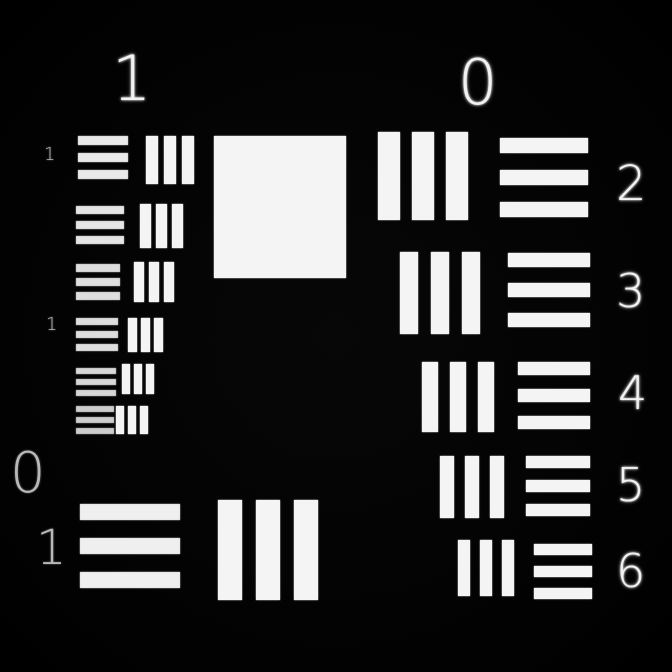 This screenshot has height=672, width=672. What do you see at coordinates (280, 207) in the screenshot?
I see `square-patch` at bounding box center [280, 207].